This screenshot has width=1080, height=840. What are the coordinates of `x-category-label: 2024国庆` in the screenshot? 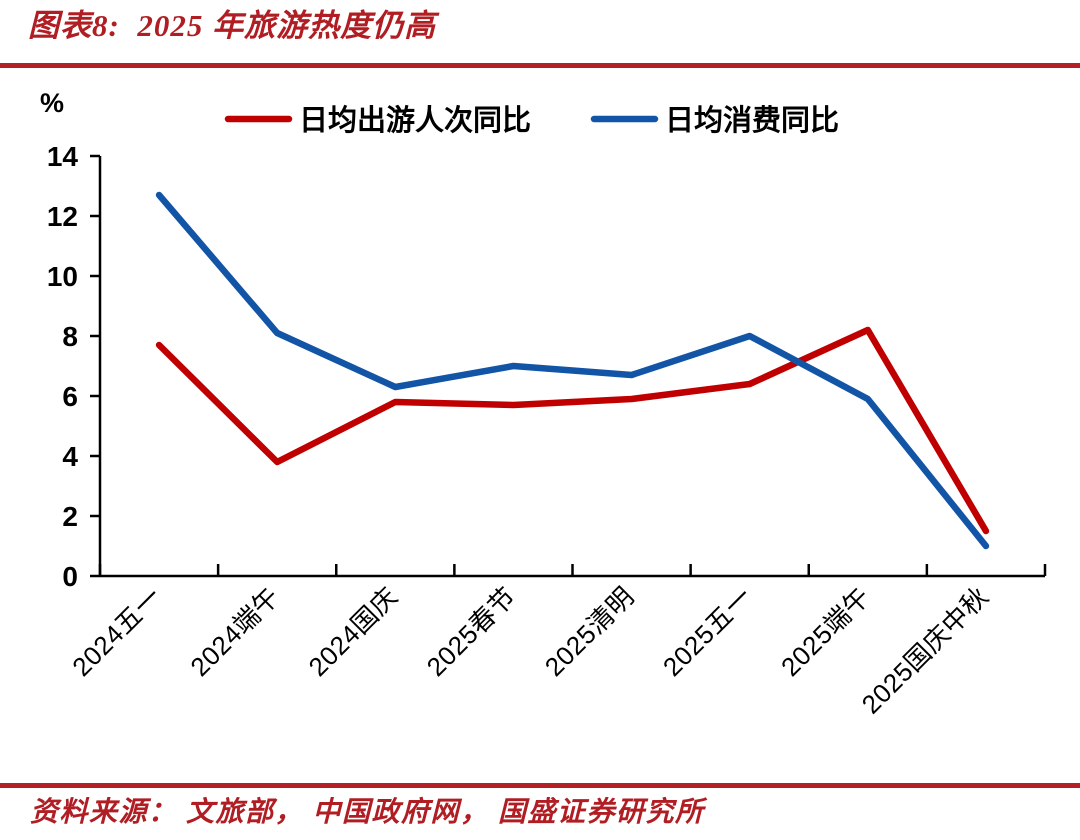 It's located at (353, 631).